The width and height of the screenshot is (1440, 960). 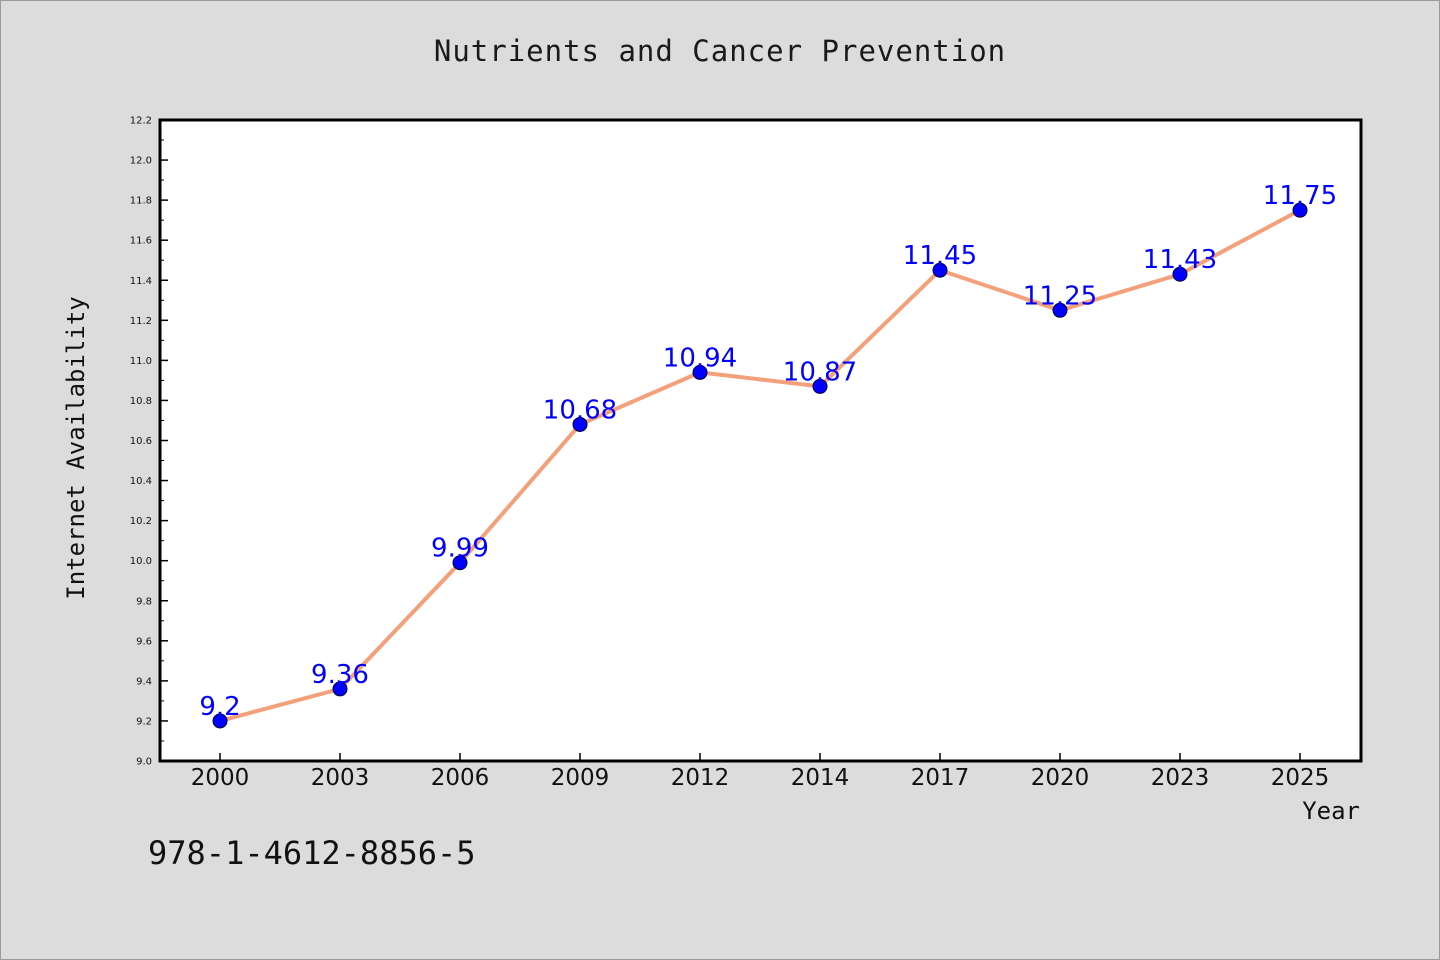 What do you see at coordinates (720, 51) in the screenshot?
I see `chart-title: Nutrients and Cancer Prevention` at bounding box center [720, 51].